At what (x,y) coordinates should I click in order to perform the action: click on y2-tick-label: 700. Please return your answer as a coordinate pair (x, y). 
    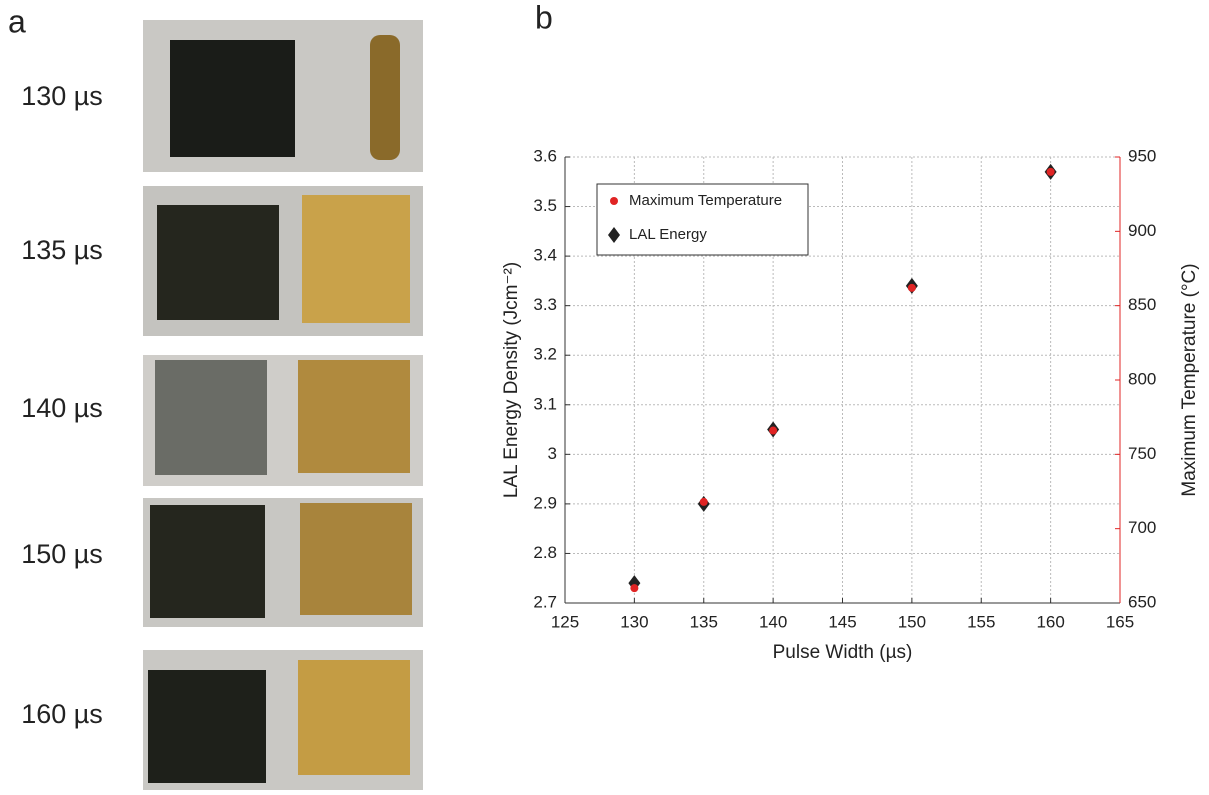
    Looking at the image, I should click on (1142, 527).